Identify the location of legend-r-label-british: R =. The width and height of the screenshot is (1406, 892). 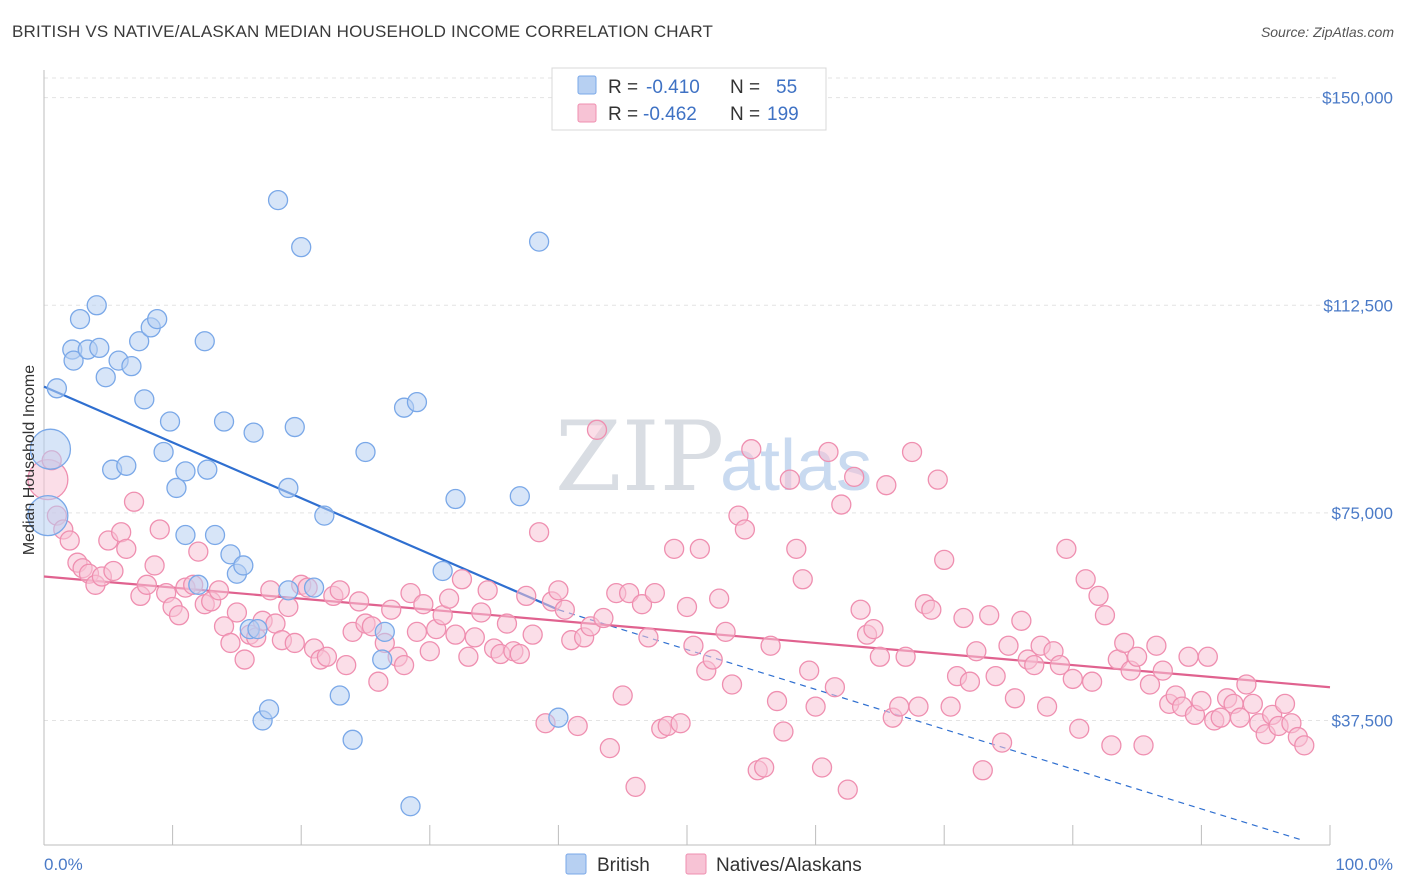
(623, 87).